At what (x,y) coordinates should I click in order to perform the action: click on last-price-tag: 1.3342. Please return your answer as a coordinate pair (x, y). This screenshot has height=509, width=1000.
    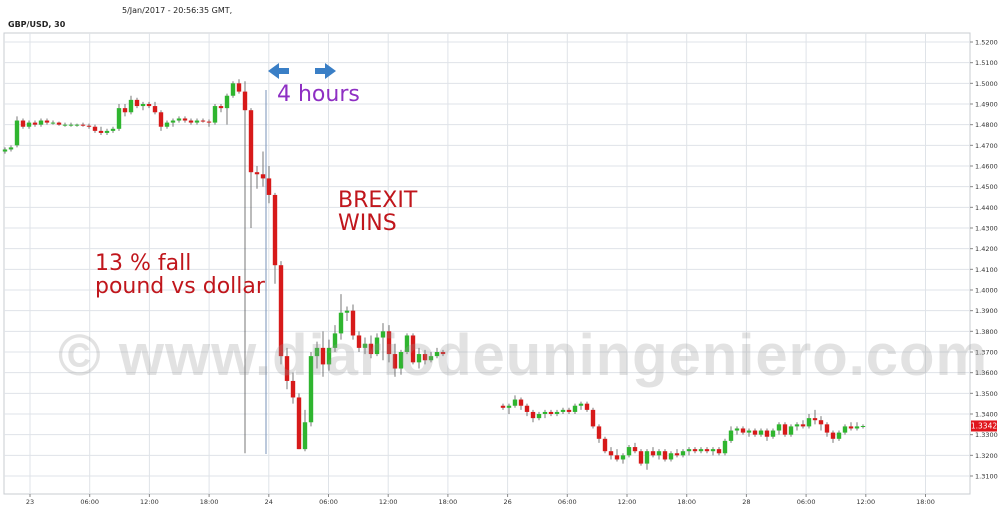
    Looking at the image, I should click on (984, 426).